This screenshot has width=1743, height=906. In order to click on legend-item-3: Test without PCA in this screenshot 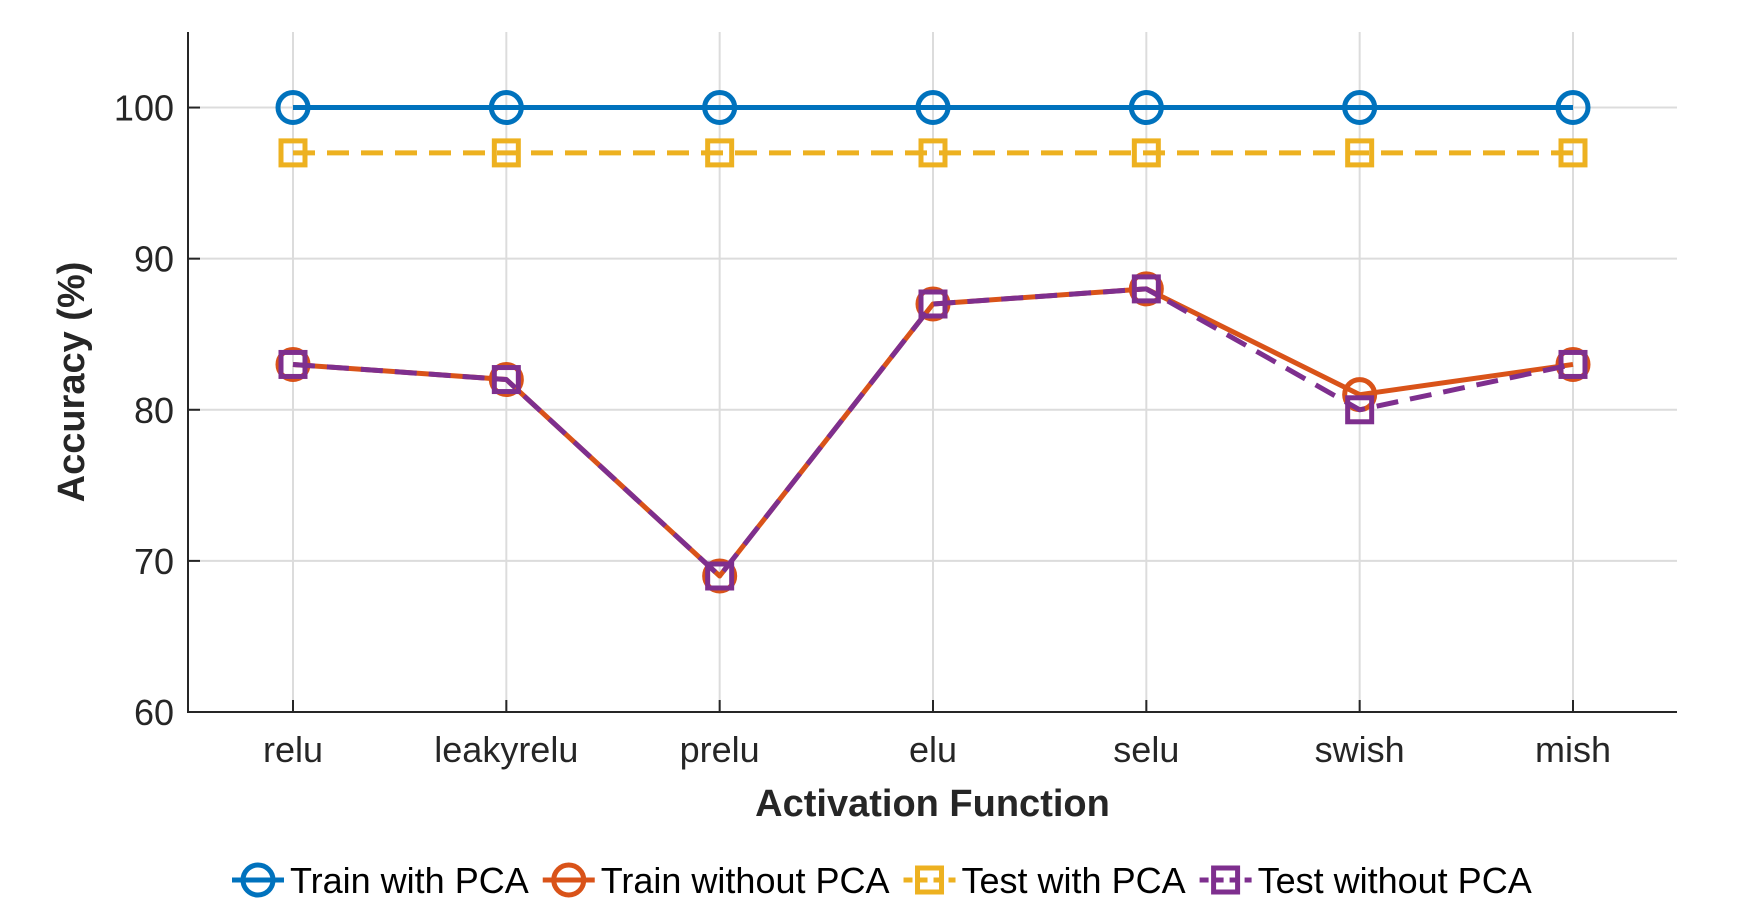, I will do `click(1365, 880)`.